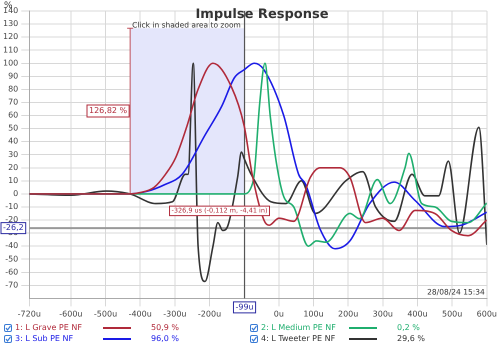 The height and width of the screenshot is (347, 500). I want to click on y-tick-label: 80, so click(13, 89).